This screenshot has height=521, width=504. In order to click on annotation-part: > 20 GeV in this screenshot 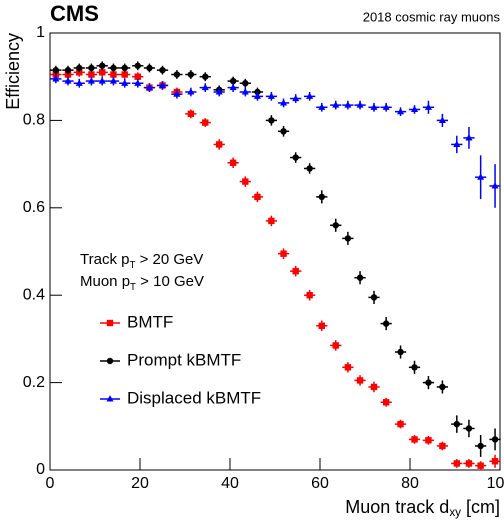, I will do `click(169, 259)`.